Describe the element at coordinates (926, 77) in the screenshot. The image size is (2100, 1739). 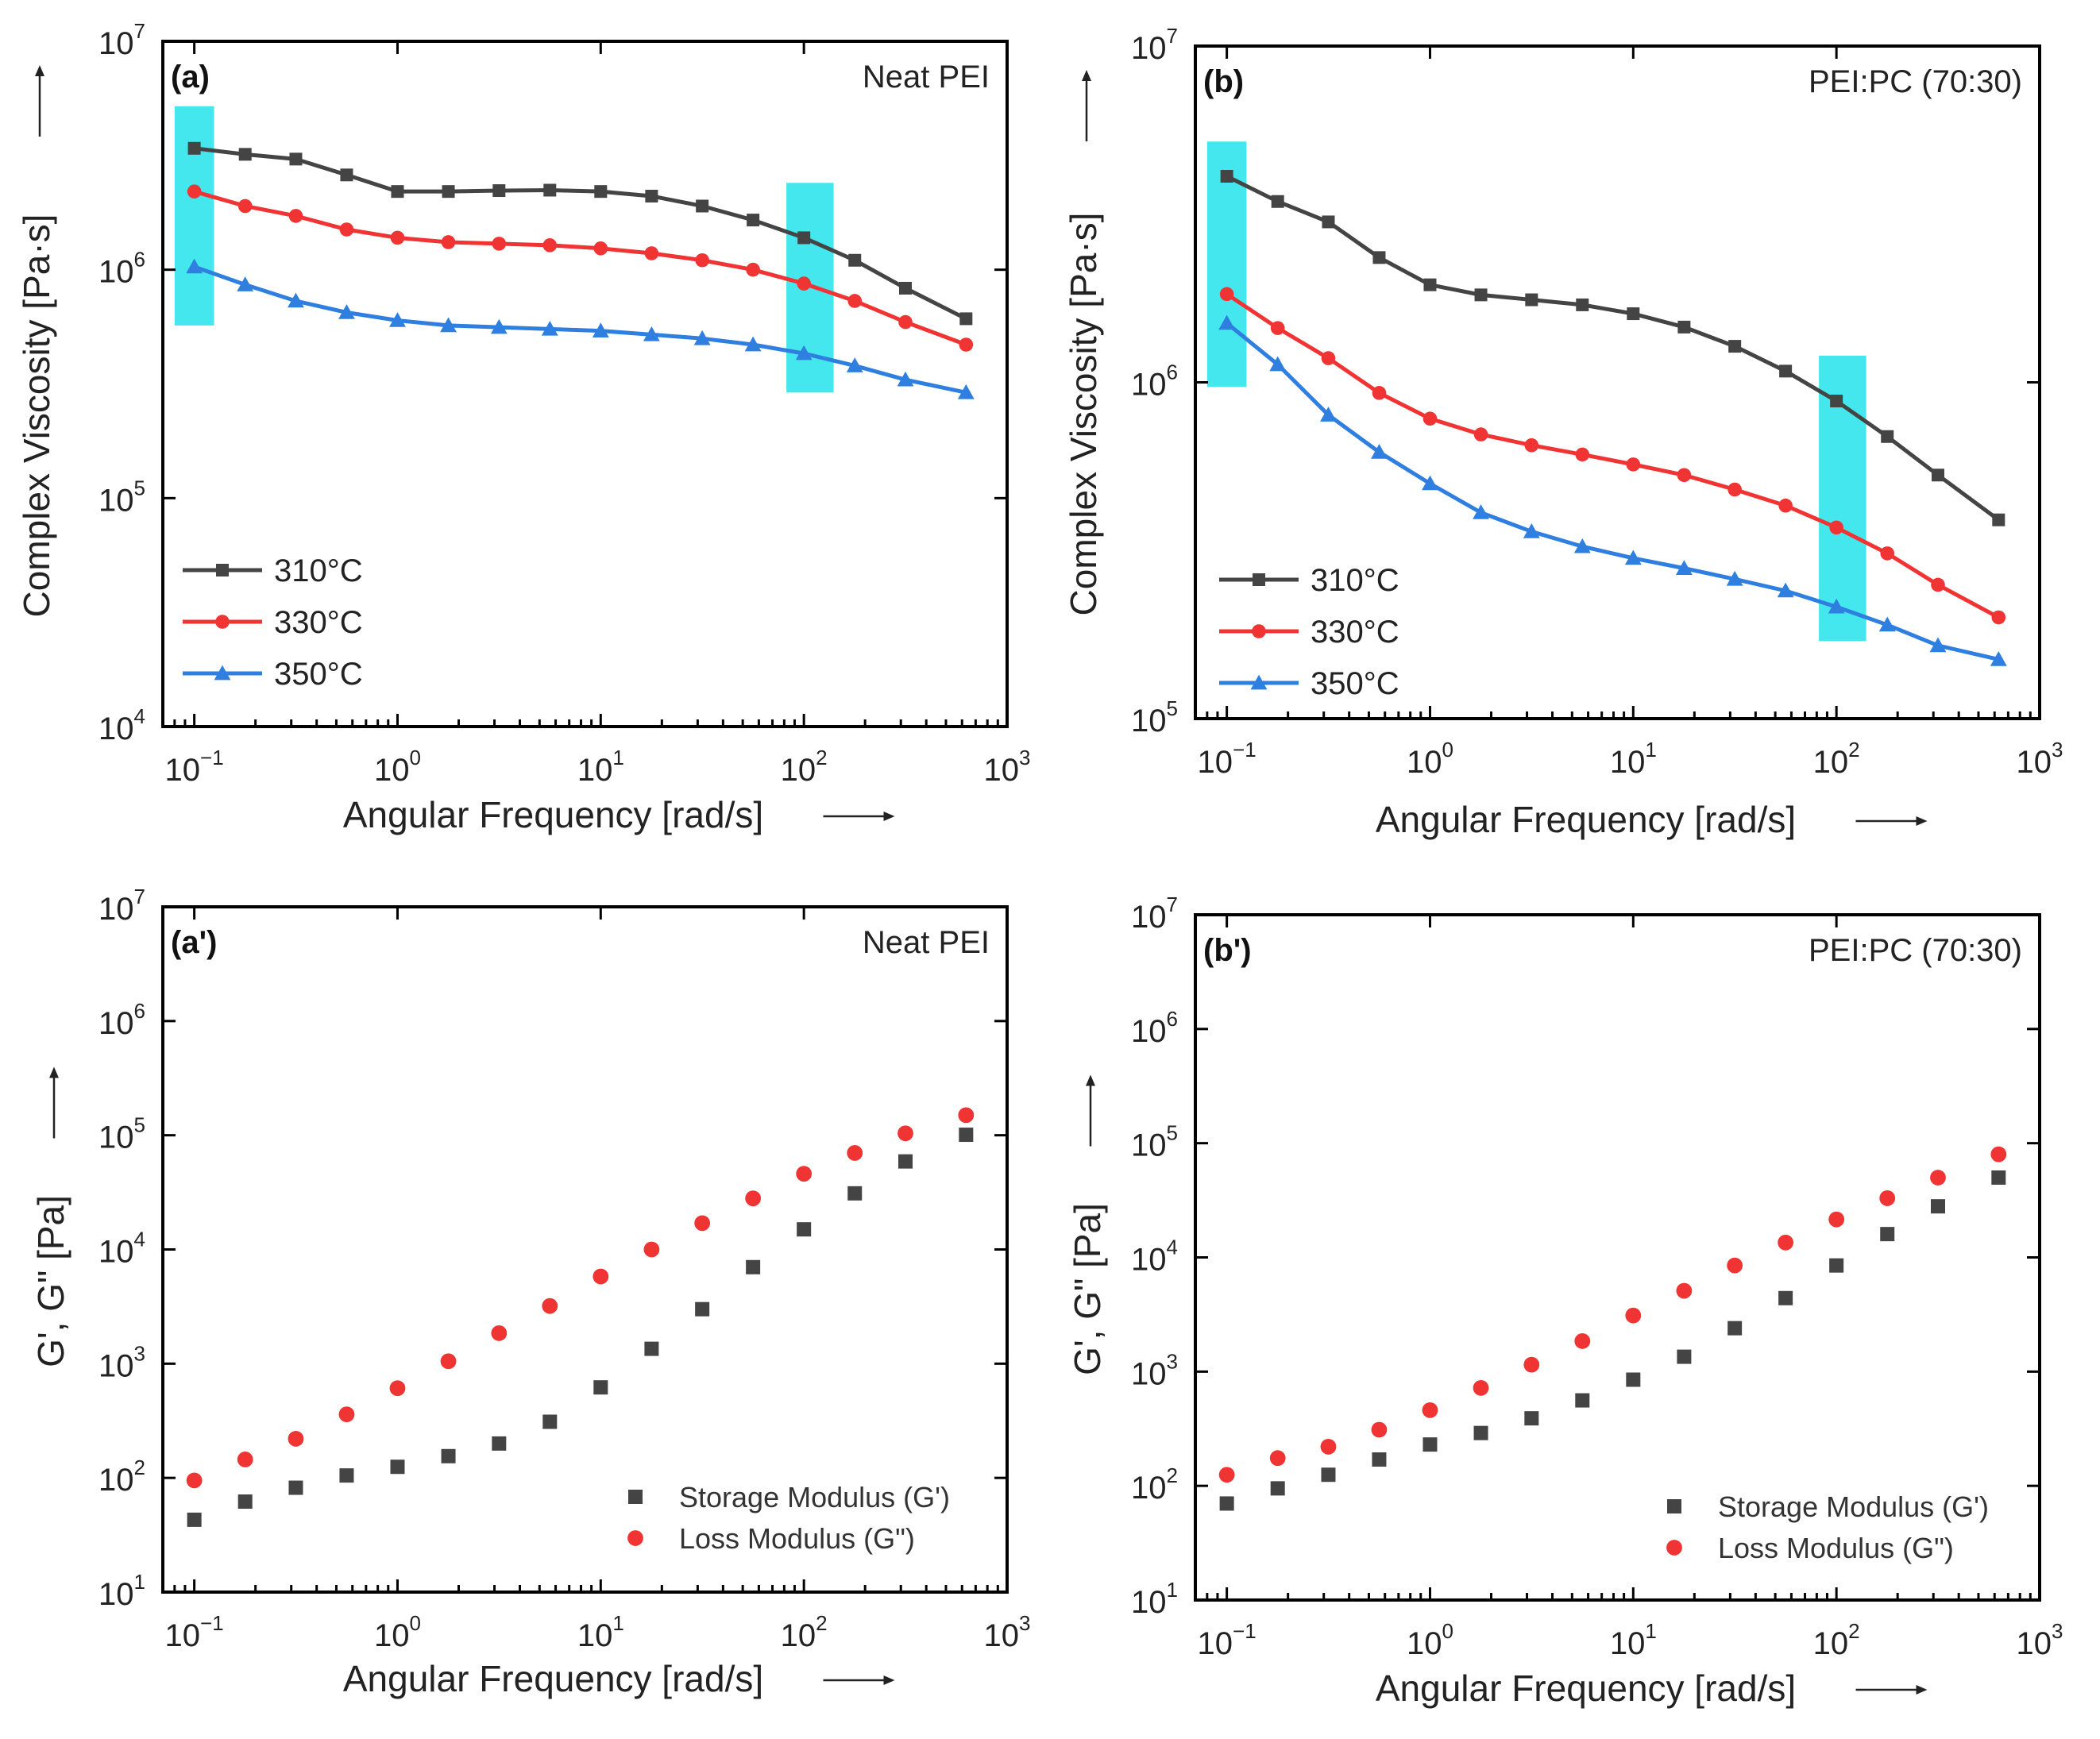
I see `sample-label: Neat PEI` at that location.